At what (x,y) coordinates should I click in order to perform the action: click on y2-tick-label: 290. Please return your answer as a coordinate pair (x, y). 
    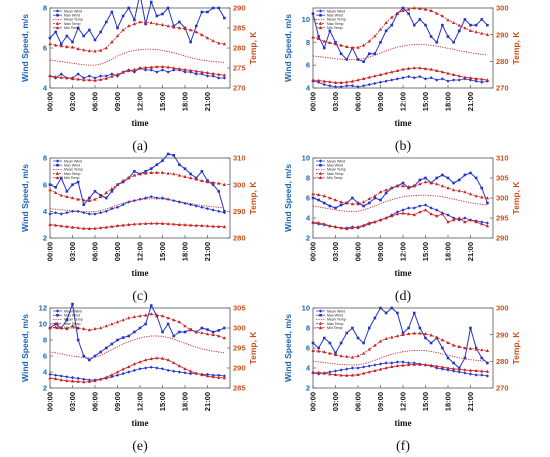
    Looking at the image, I should click on (502, 34).